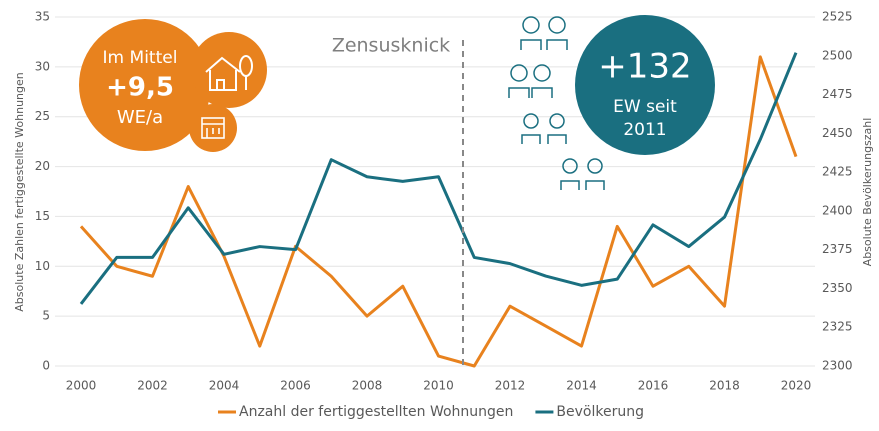 The width and height of the screenshot is (879, 431). What do you see at coordinates (724, 386) in the screenshot?
I see `x-tick-label: 2018` at bounding box center [724, 386].